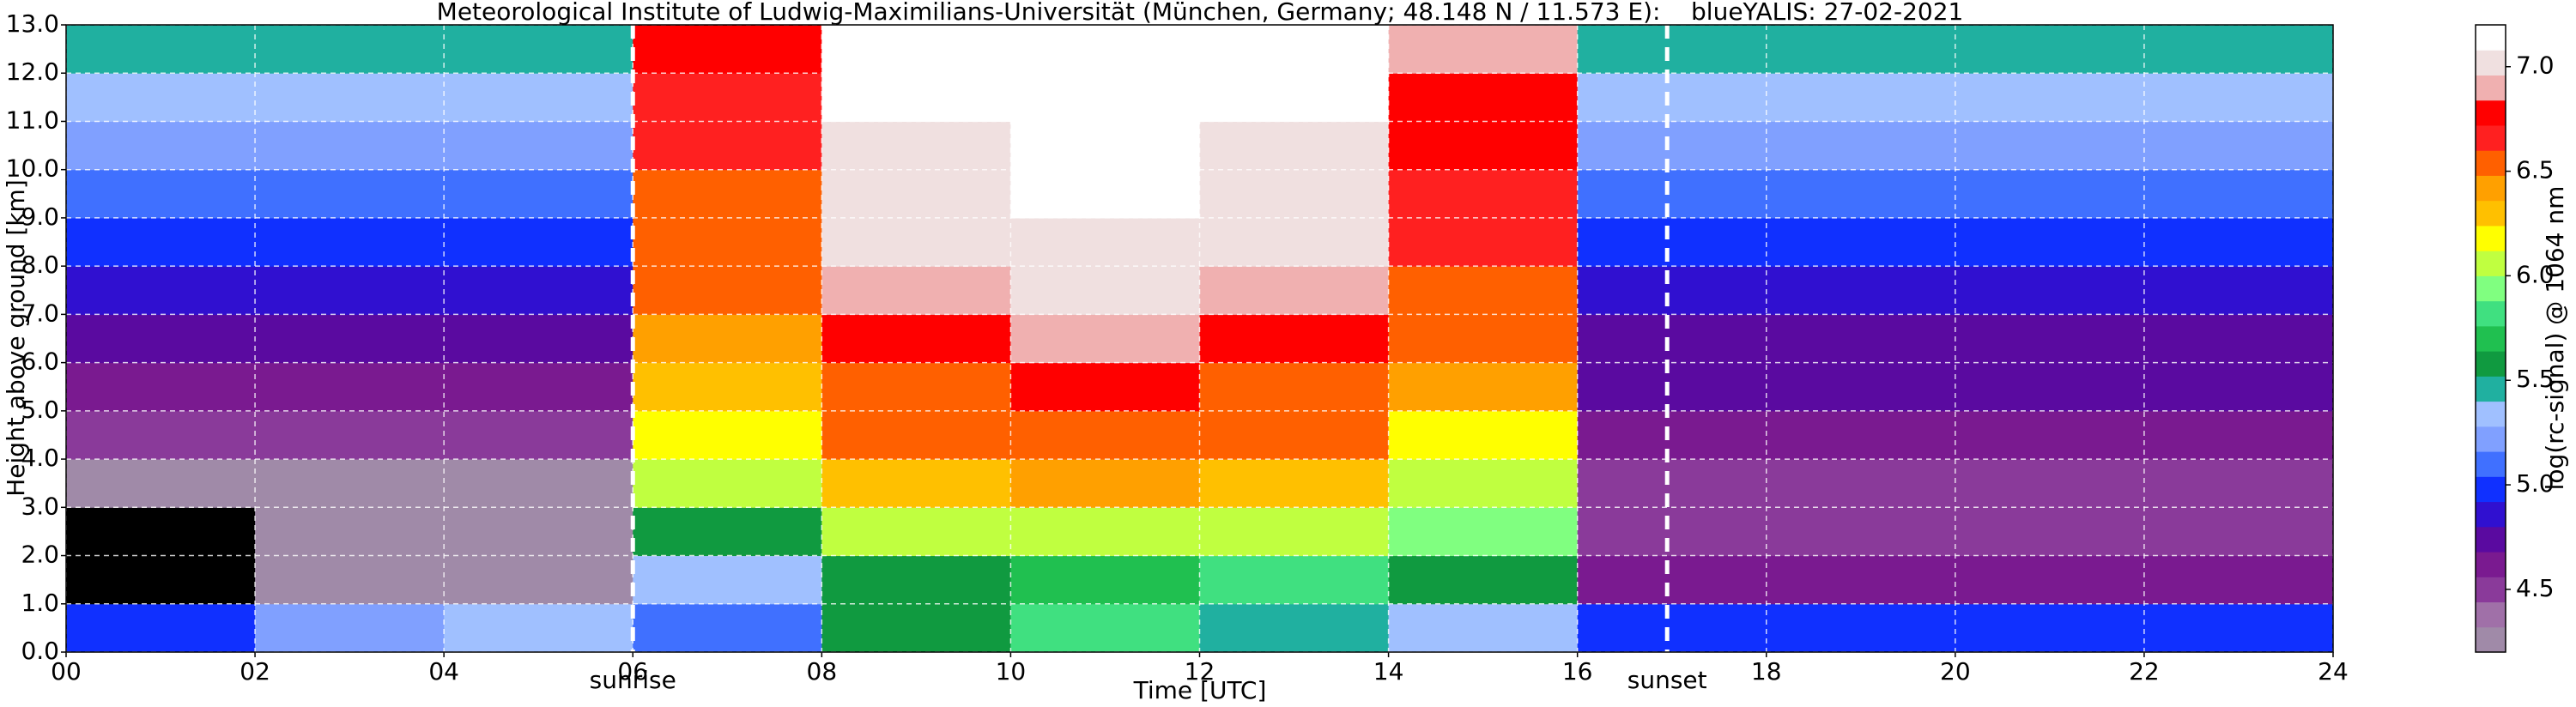  Describe the element at coordinates (2555, 338) in the screenshot. I see `colorbar-label: log(rc-signal) @ 1064 nm` at that location.